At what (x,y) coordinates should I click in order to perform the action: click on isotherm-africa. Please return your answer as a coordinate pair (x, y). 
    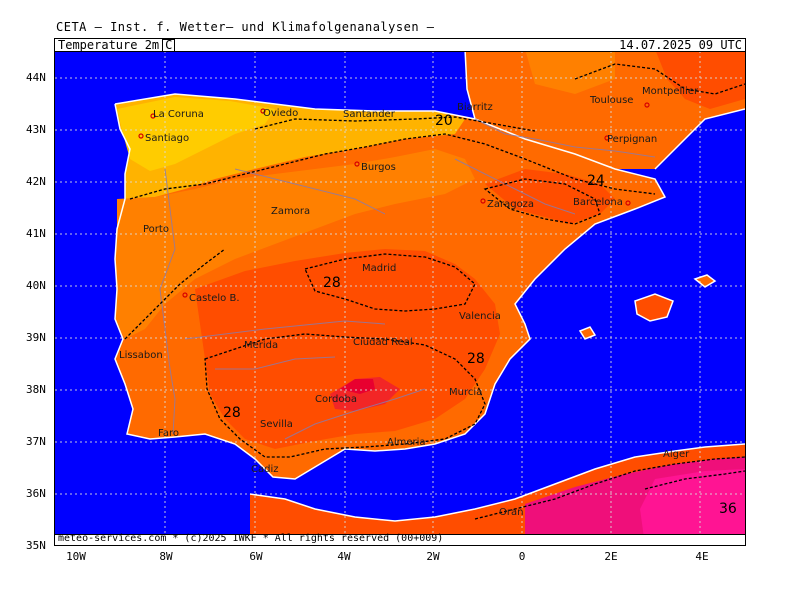
    Looking at the image, I should click on (610, 488).